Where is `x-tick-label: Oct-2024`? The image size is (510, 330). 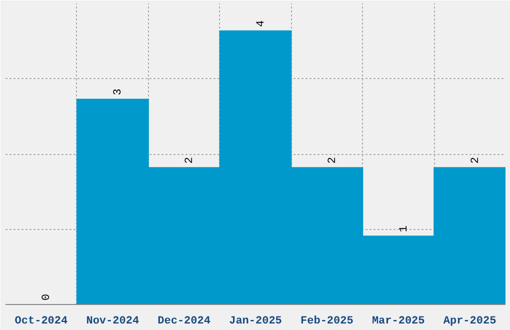 x-tick-label: Oct-2024 is located at coordinates (41, 322).